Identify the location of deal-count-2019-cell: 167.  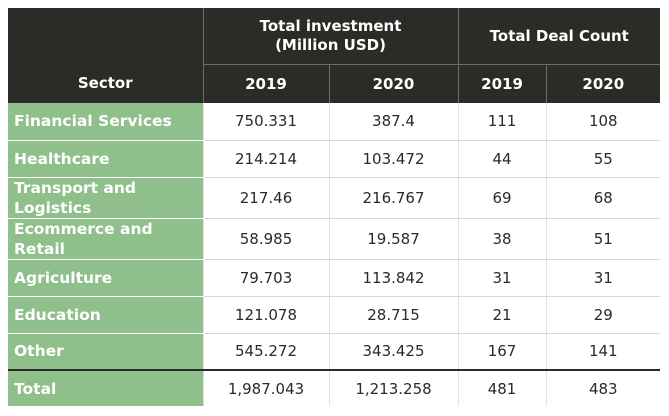
(502, 352).